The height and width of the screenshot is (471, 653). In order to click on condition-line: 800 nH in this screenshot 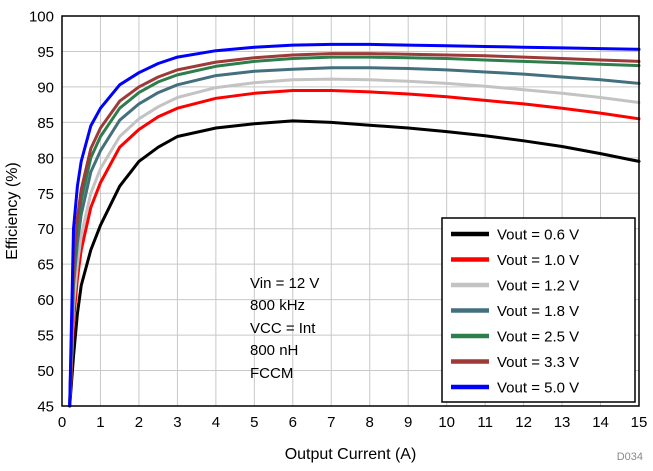, I will do `click(274, 351)`.